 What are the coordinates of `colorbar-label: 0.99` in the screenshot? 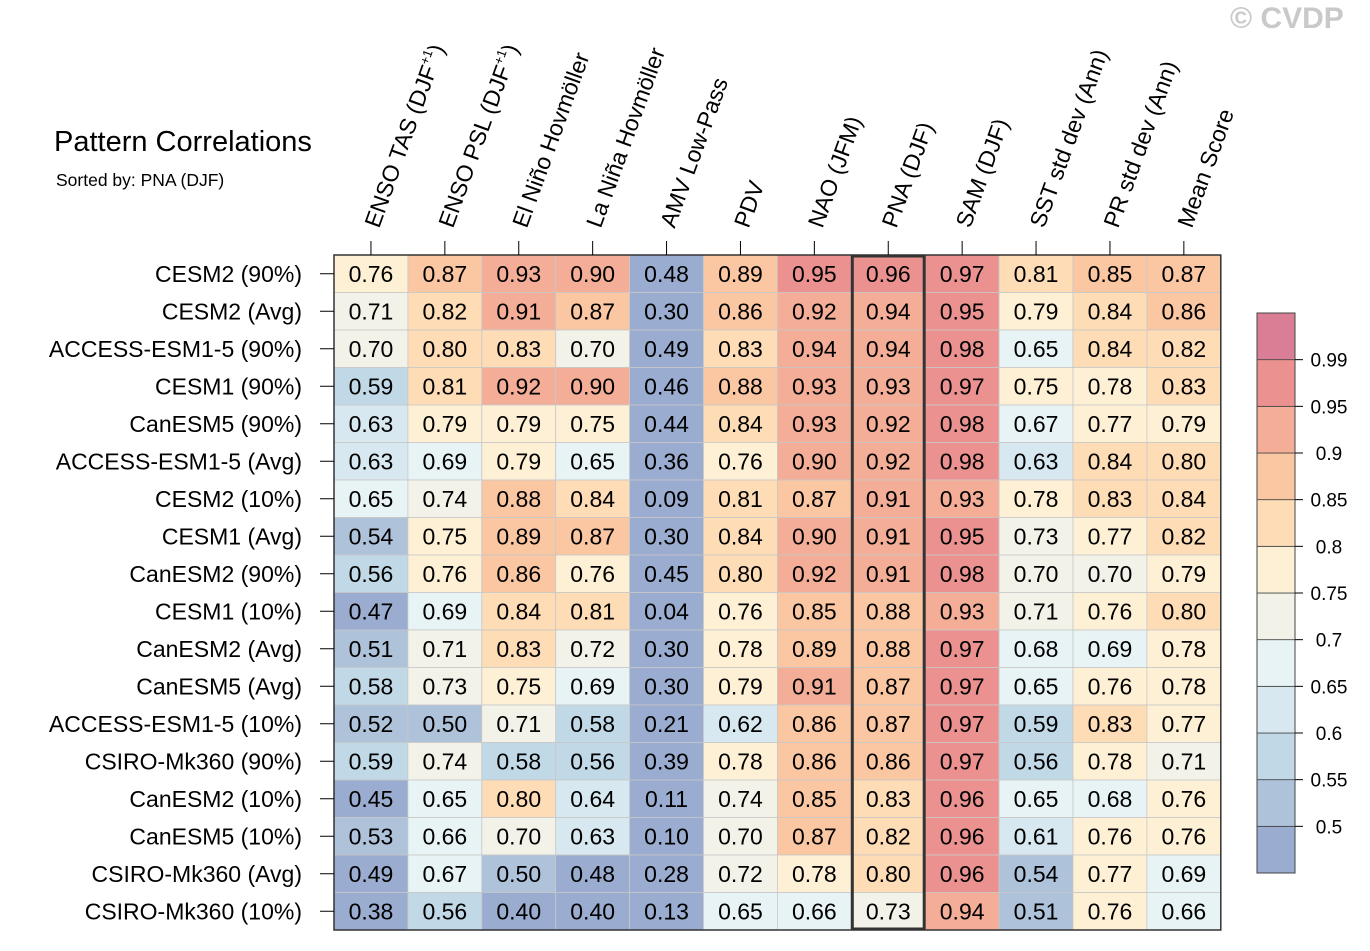 It's located at (1329, 361).